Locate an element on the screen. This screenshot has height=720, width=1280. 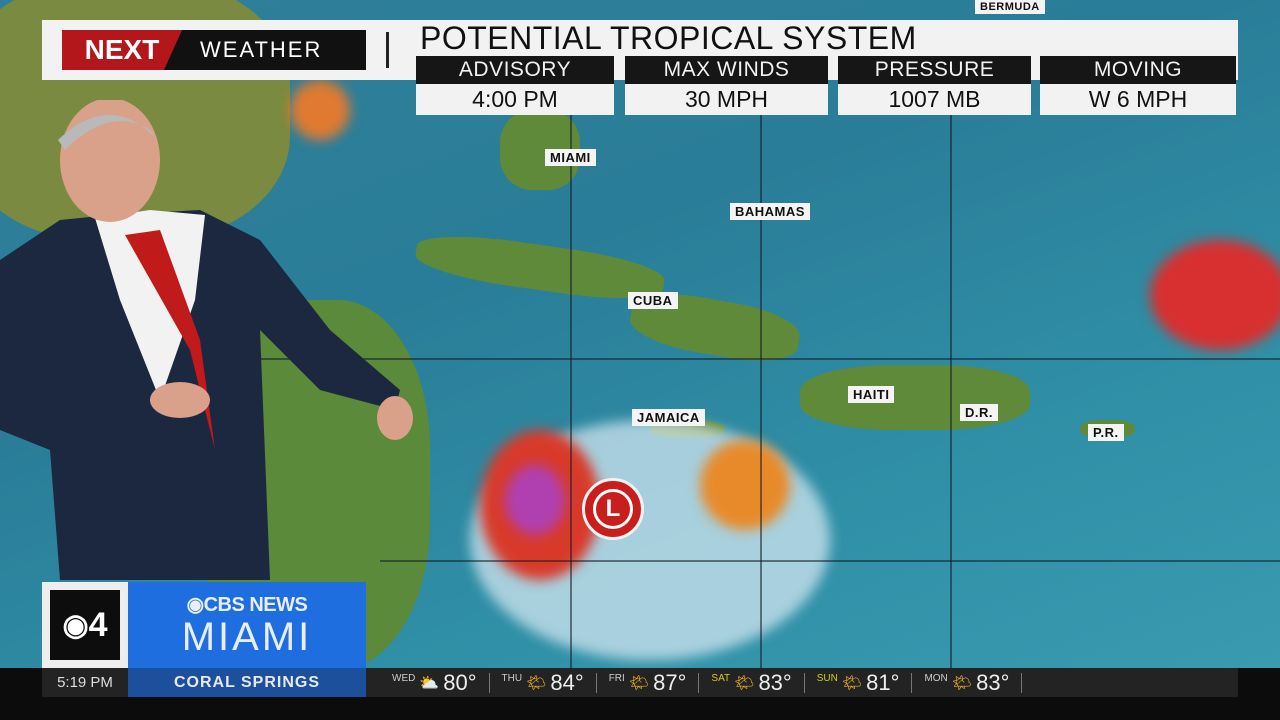
day-label: SAT is located at coordinates (721, 678).